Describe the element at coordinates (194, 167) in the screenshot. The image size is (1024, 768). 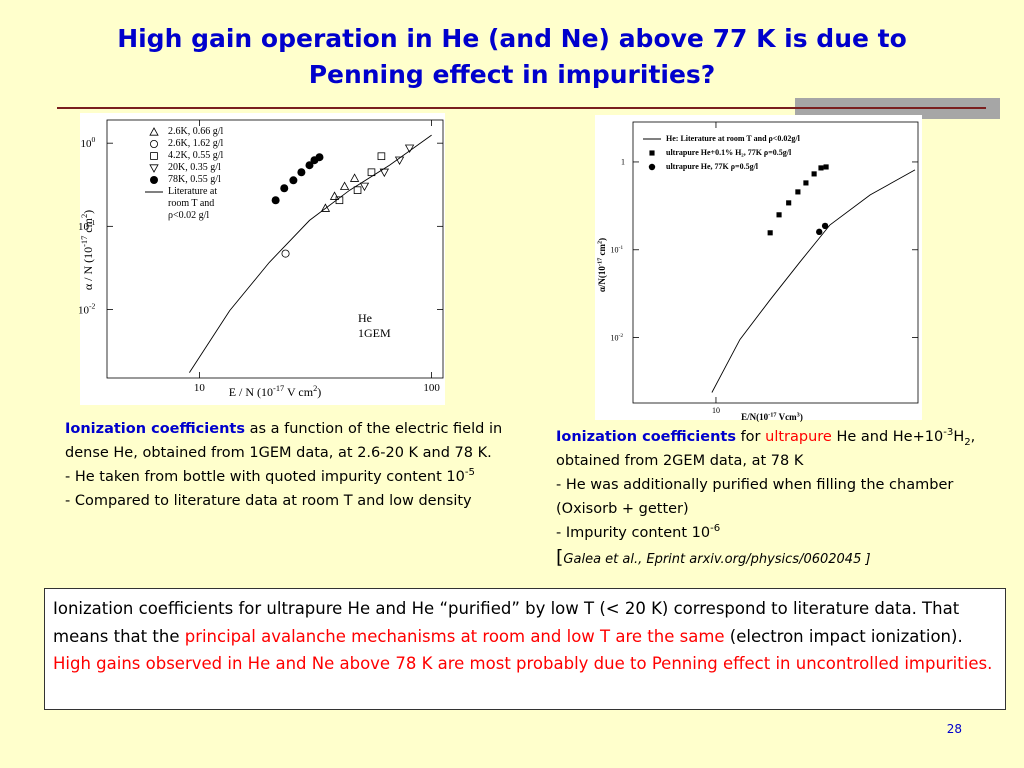
I see `legend-label: 20K, 0.35 g/l` at that location.